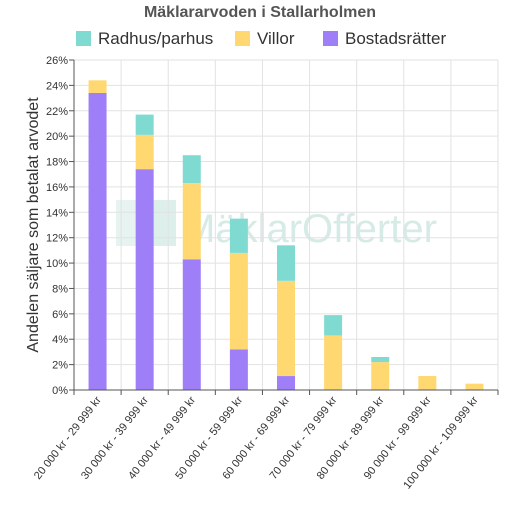 This screenshot has width=520, height=520. Describe the element at coordinates (260, 12) in the screenshot. I see `chart-title: Mäklararvoden i Stallarholmen` at that location.